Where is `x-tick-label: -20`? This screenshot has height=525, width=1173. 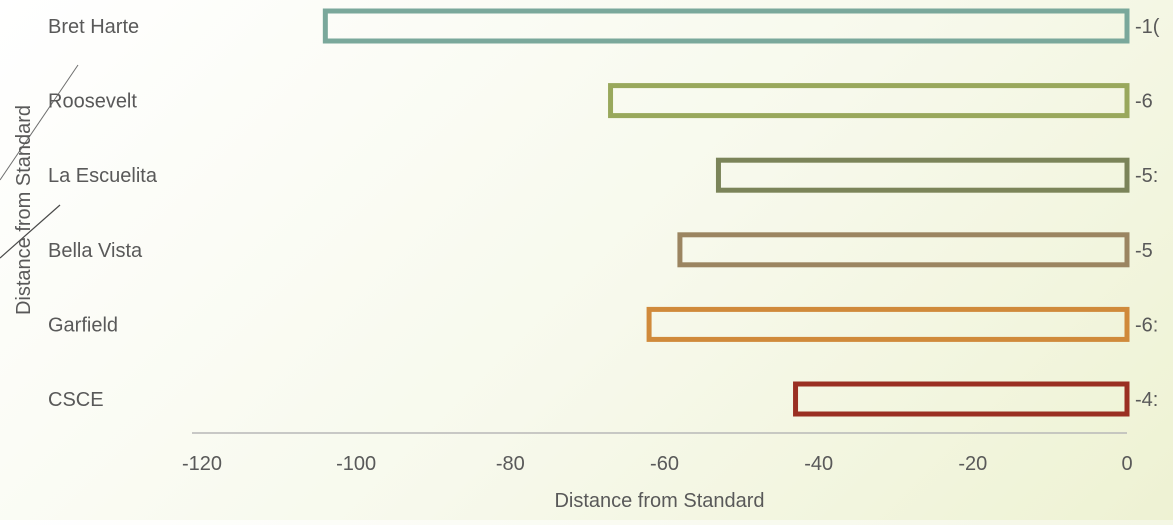
x-tick-label: -20 is located at coordinates (972, 464).